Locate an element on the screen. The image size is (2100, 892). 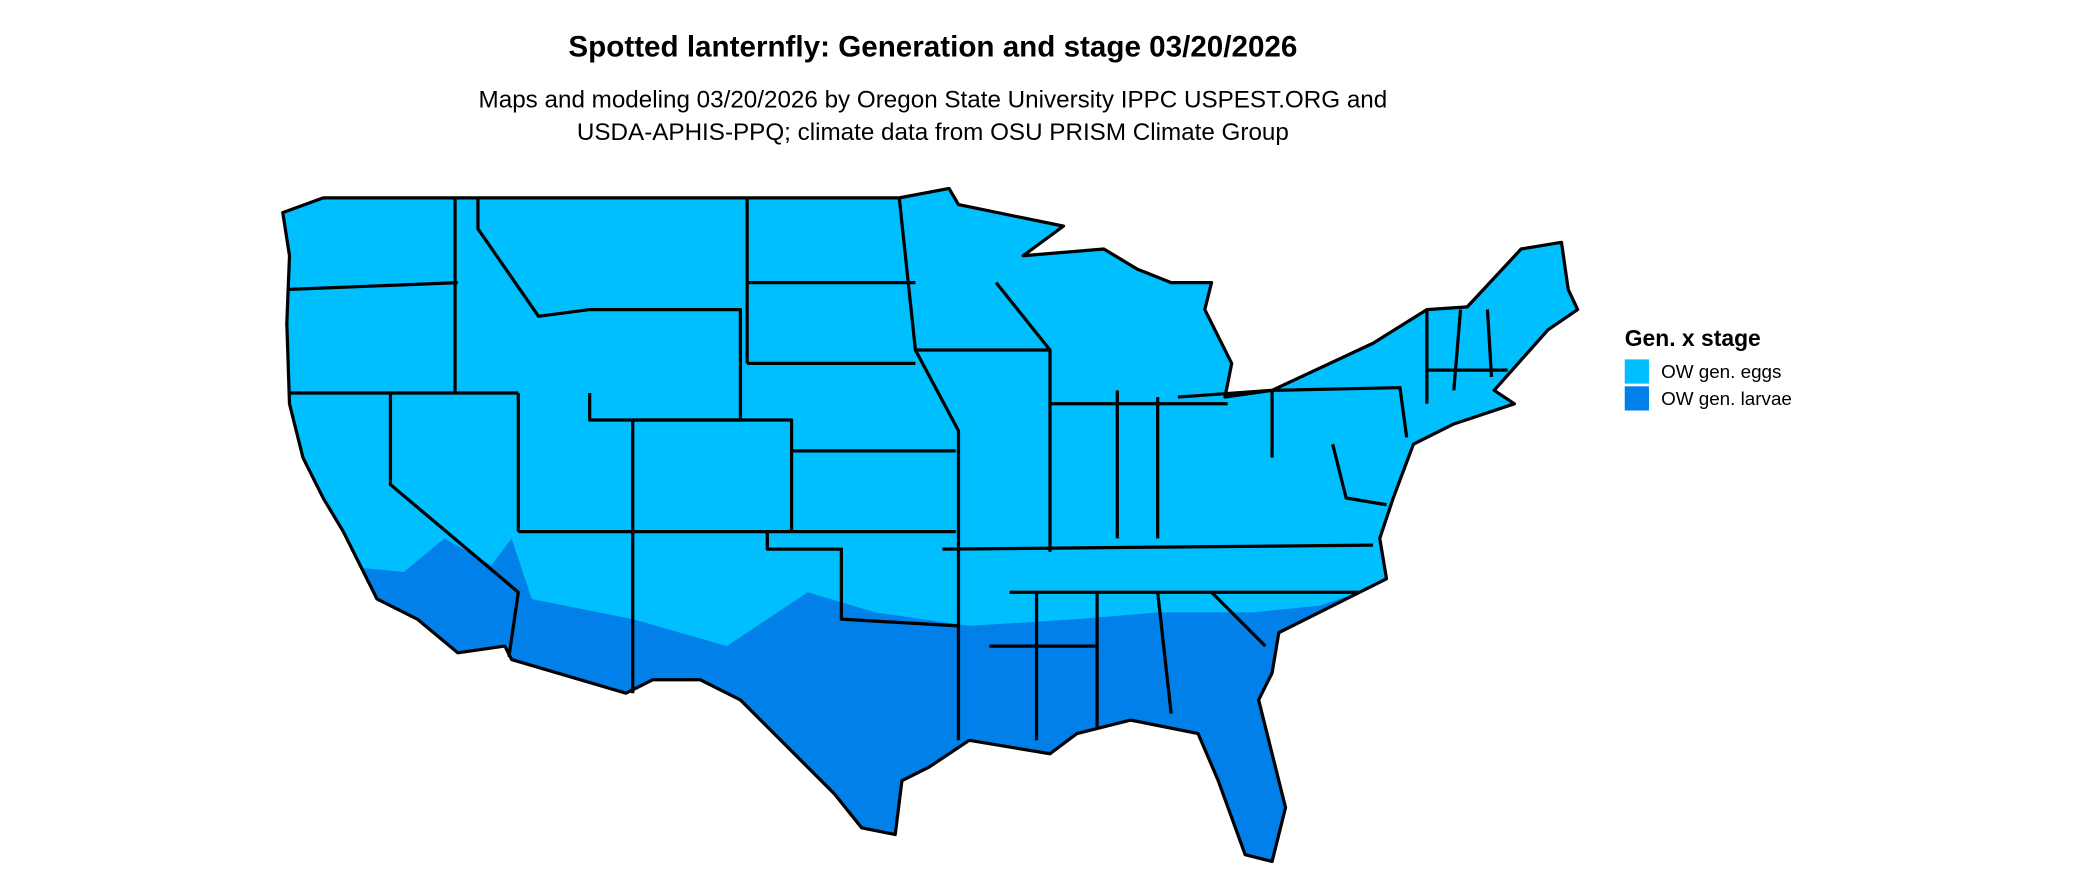
legend-label: OW gen. eggs is located at coordinates (1721, 371).